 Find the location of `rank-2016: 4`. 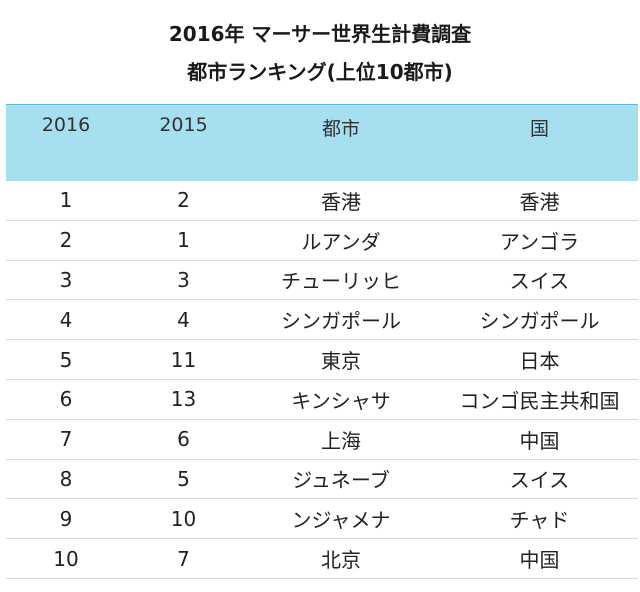

rank-2016: 4 is located at coordinates (66, 319).